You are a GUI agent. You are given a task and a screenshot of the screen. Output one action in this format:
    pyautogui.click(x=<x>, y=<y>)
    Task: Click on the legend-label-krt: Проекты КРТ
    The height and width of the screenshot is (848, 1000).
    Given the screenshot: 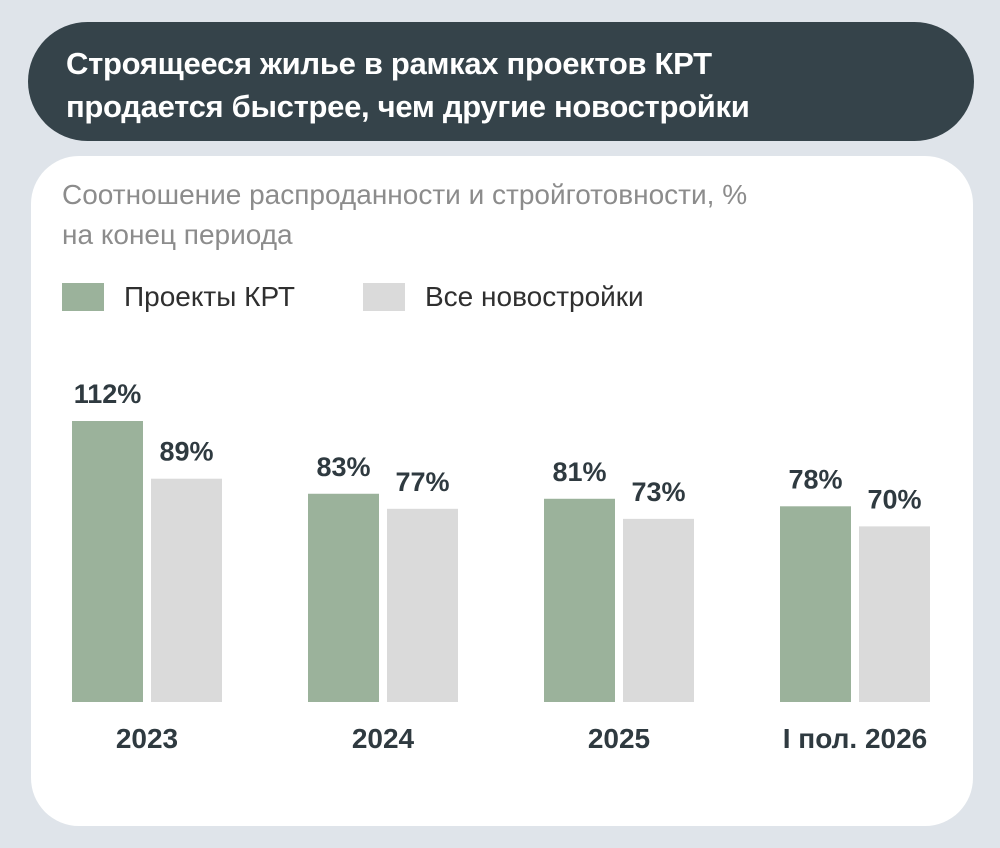 What is the action you would take?
    pyautogui.click(x=209, y=296)
    